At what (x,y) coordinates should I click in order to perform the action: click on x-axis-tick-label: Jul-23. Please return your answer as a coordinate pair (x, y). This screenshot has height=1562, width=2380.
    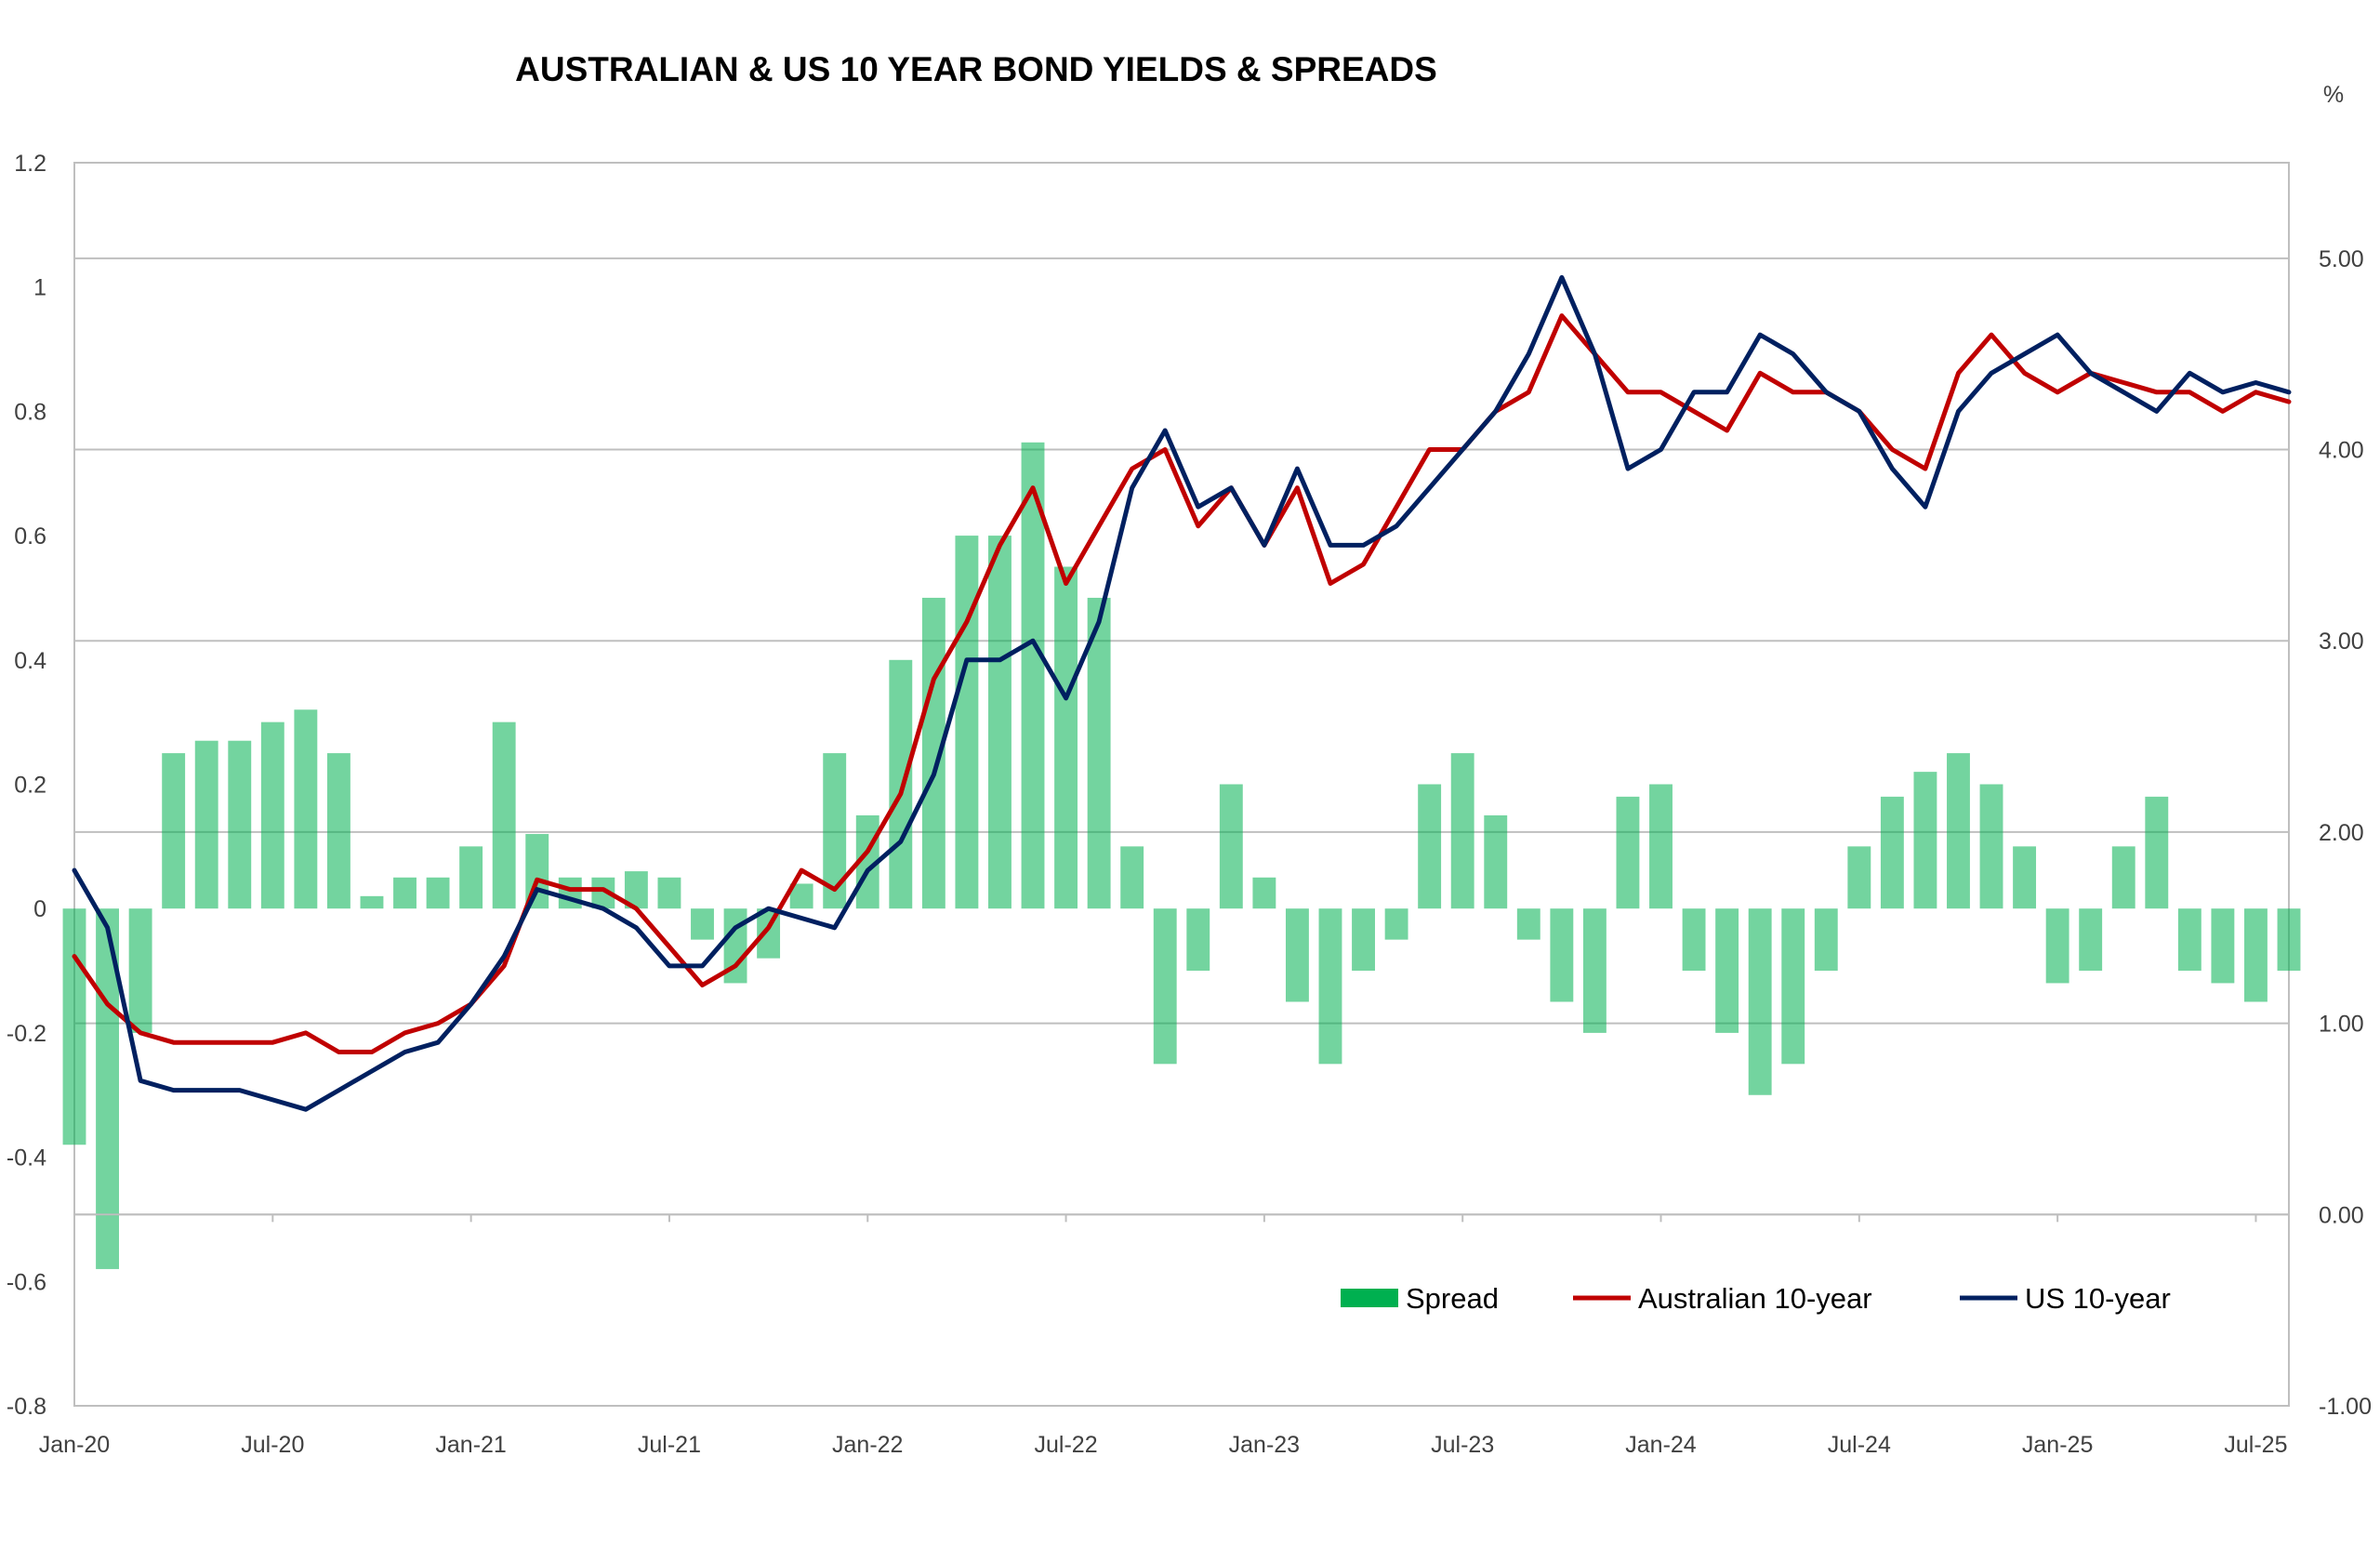
    Looking at the image, I should click on (1462, 1445).